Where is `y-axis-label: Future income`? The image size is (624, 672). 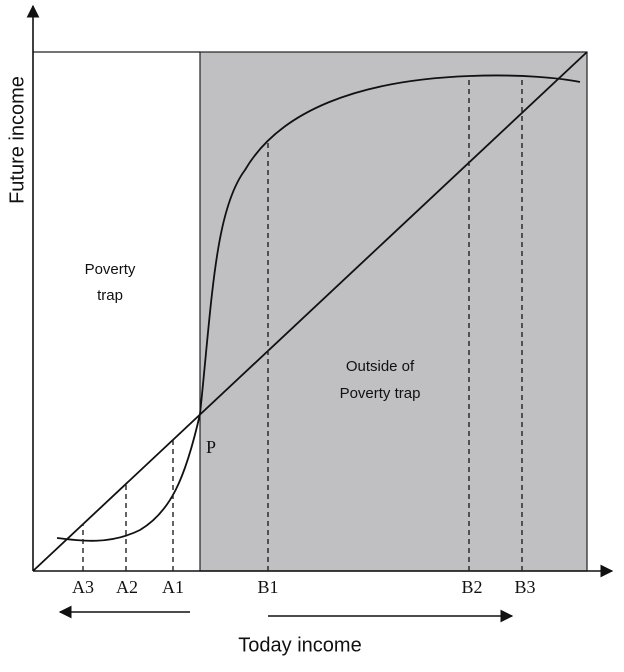 y-axis-label: Future income is located at coordinates (17, 140).